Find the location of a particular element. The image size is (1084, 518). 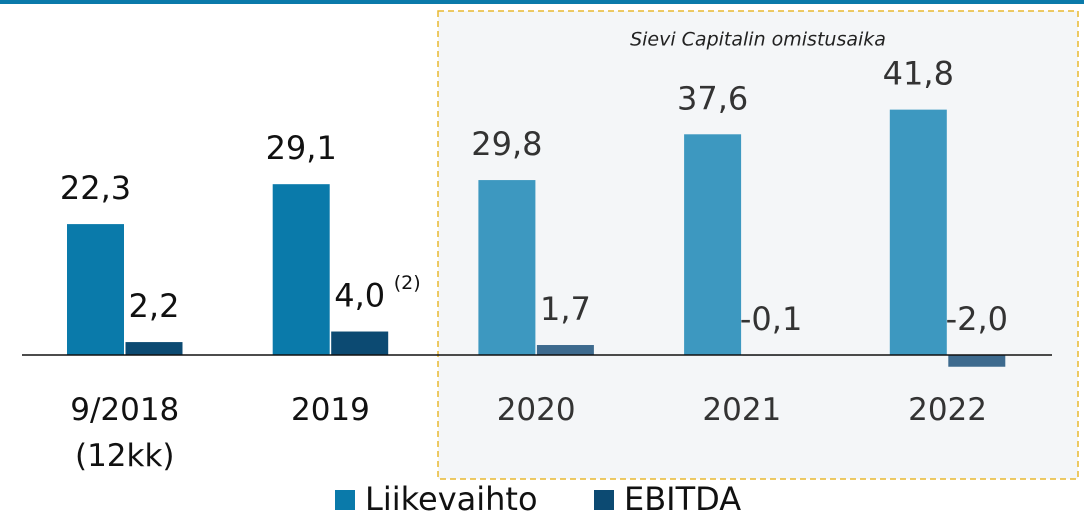

x-tick-label: 2021 is located at coordinates (742, 410).